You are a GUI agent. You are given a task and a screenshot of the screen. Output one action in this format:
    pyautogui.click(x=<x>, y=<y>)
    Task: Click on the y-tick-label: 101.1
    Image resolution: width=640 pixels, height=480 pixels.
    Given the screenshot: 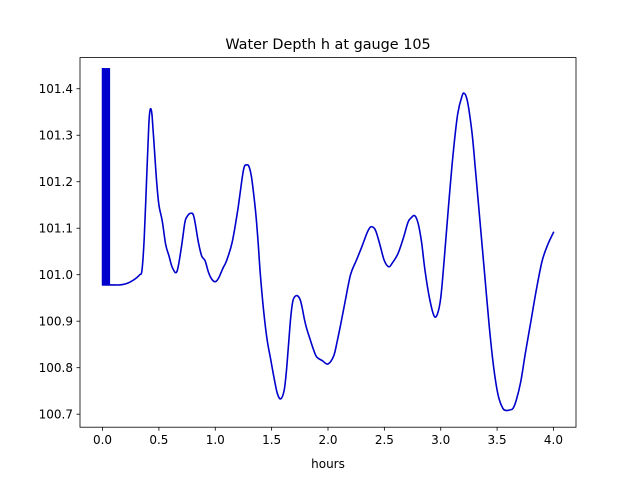 What is the action you would take?
    pyautogui.click(x=56, y=228)
    